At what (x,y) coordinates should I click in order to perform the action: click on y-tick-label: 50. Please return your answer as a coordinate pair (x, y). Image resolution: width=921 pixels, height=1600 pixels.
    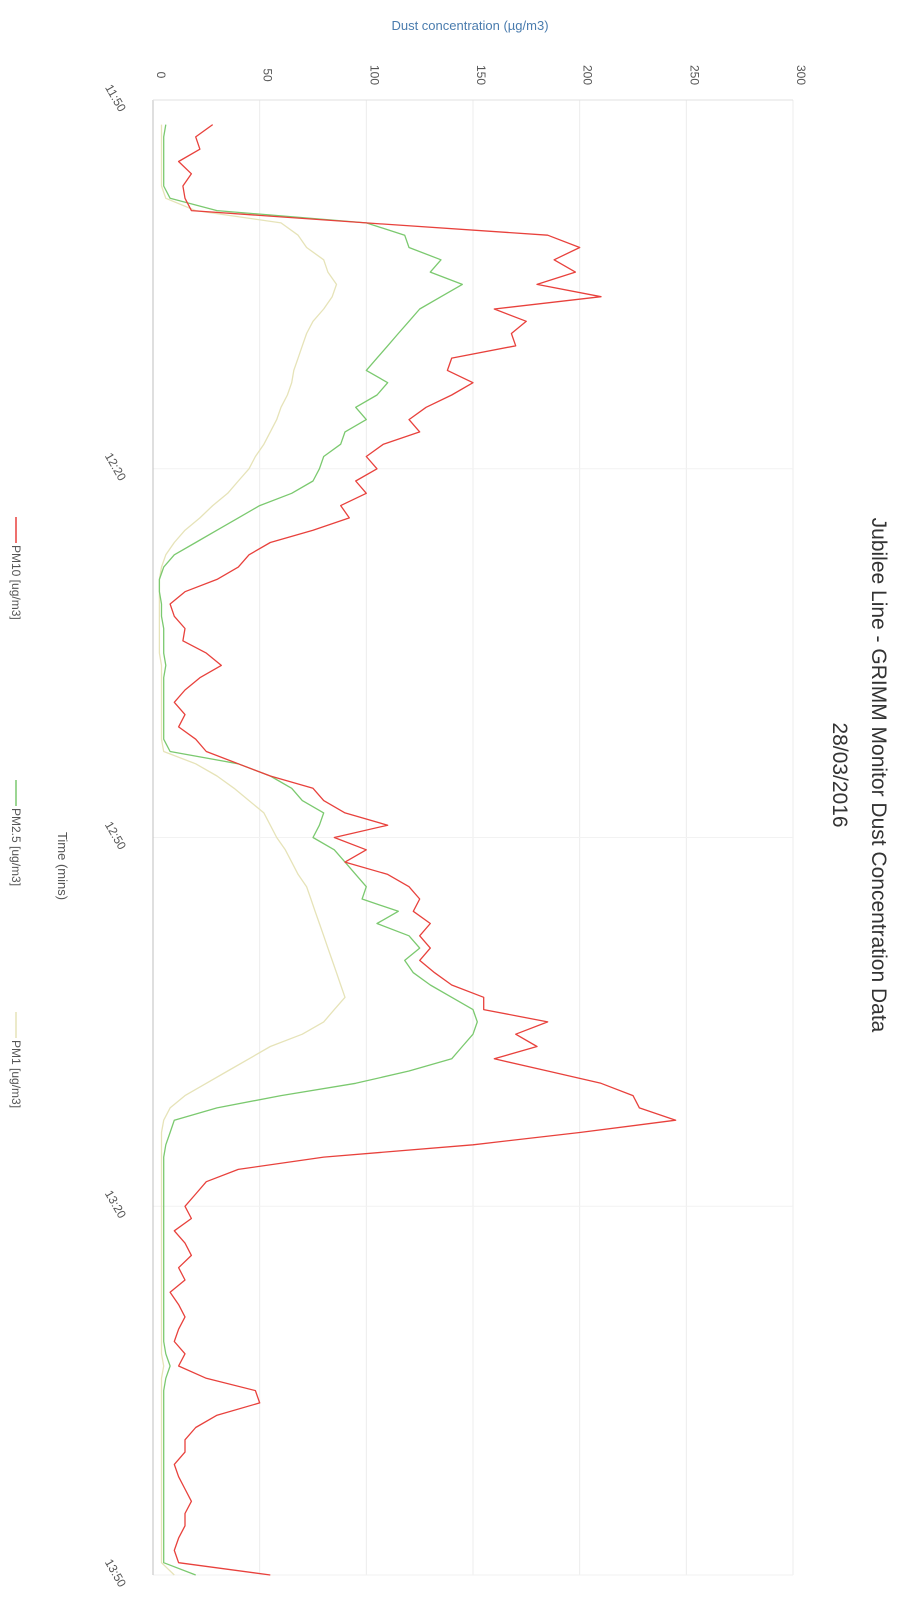
    Looking at the image, I should click on (268, 75).